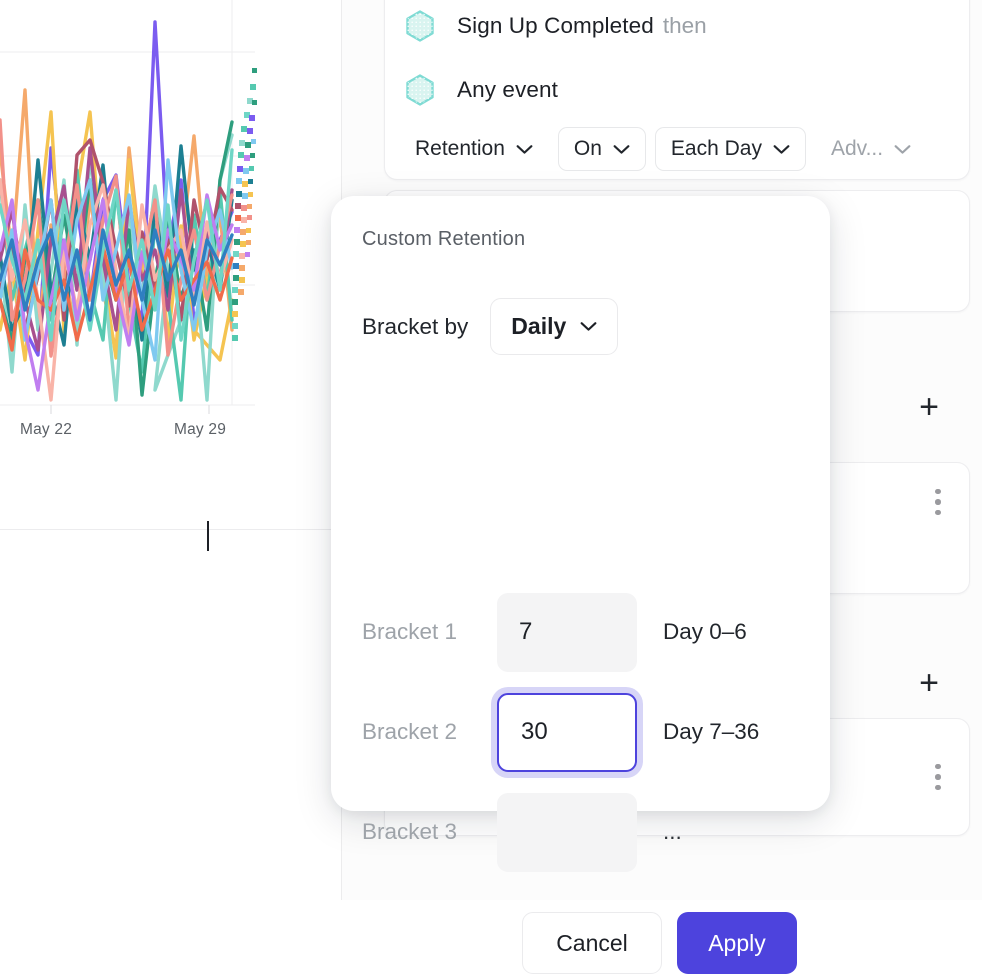 Image resolution: width=982 pixels, height=974 pixels. I want to click on bracket-by-value: Daily, so click(539, 326).